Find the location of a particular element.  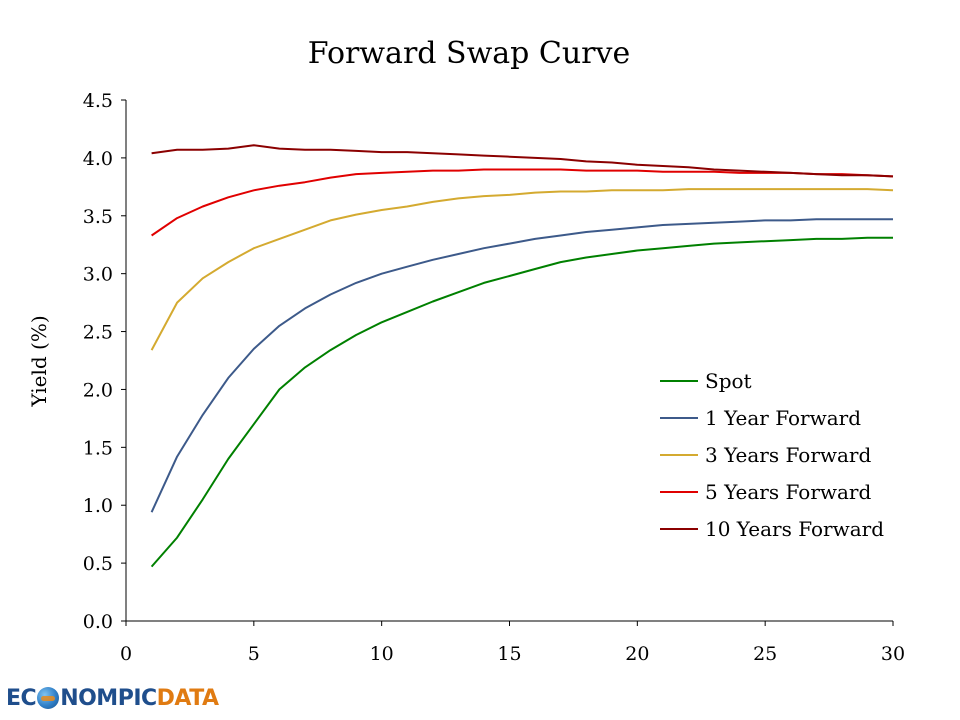

y-tick-label: 3.0 is located at coordinates (98, 275).